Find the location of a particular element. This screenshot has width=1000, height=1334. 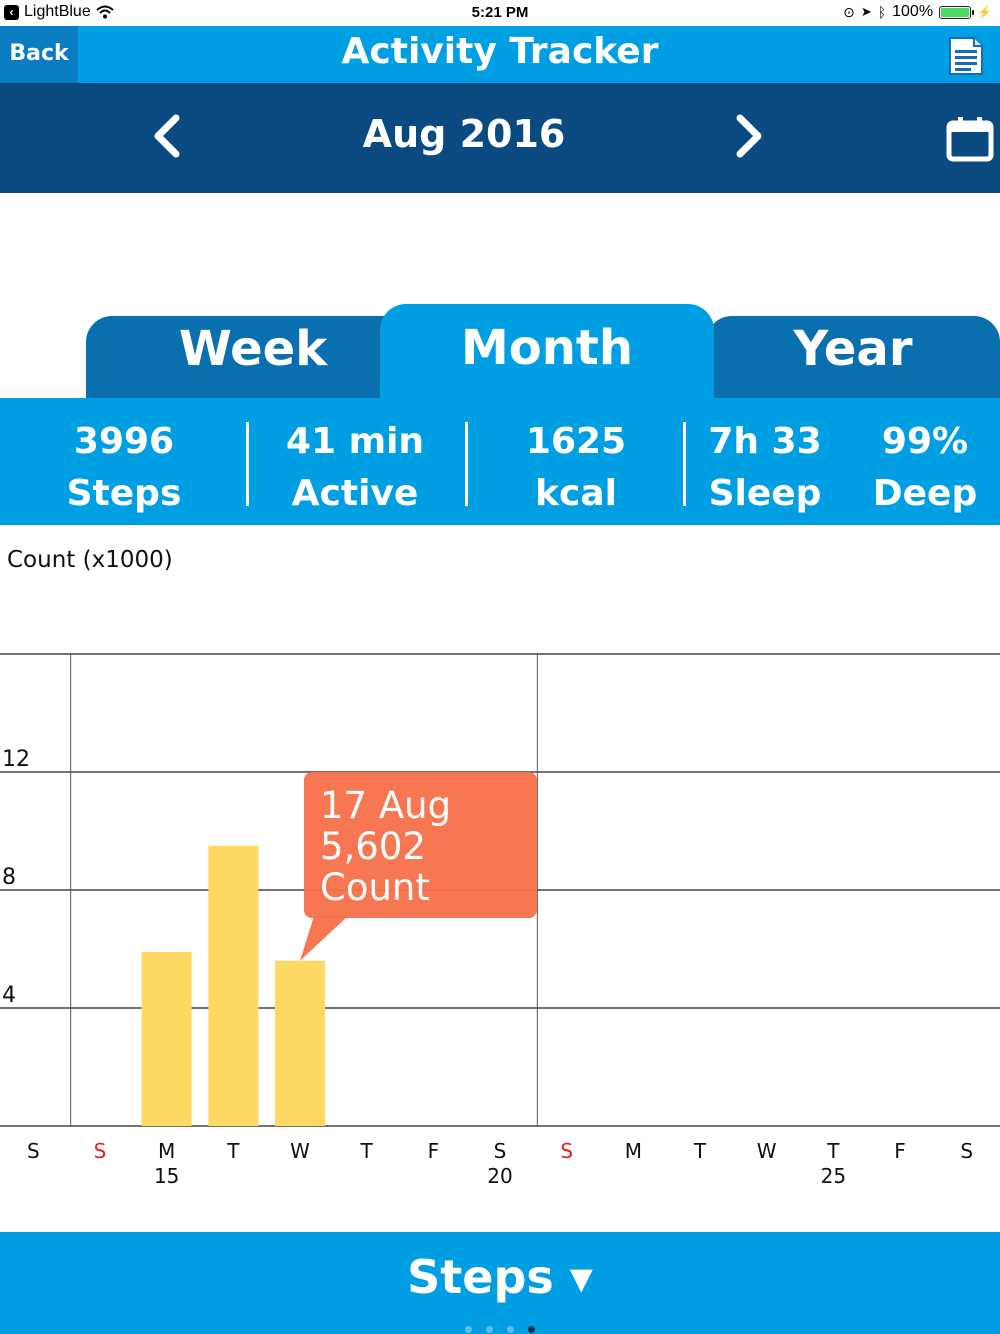

battery-icon is located at coordinates (957, 12).